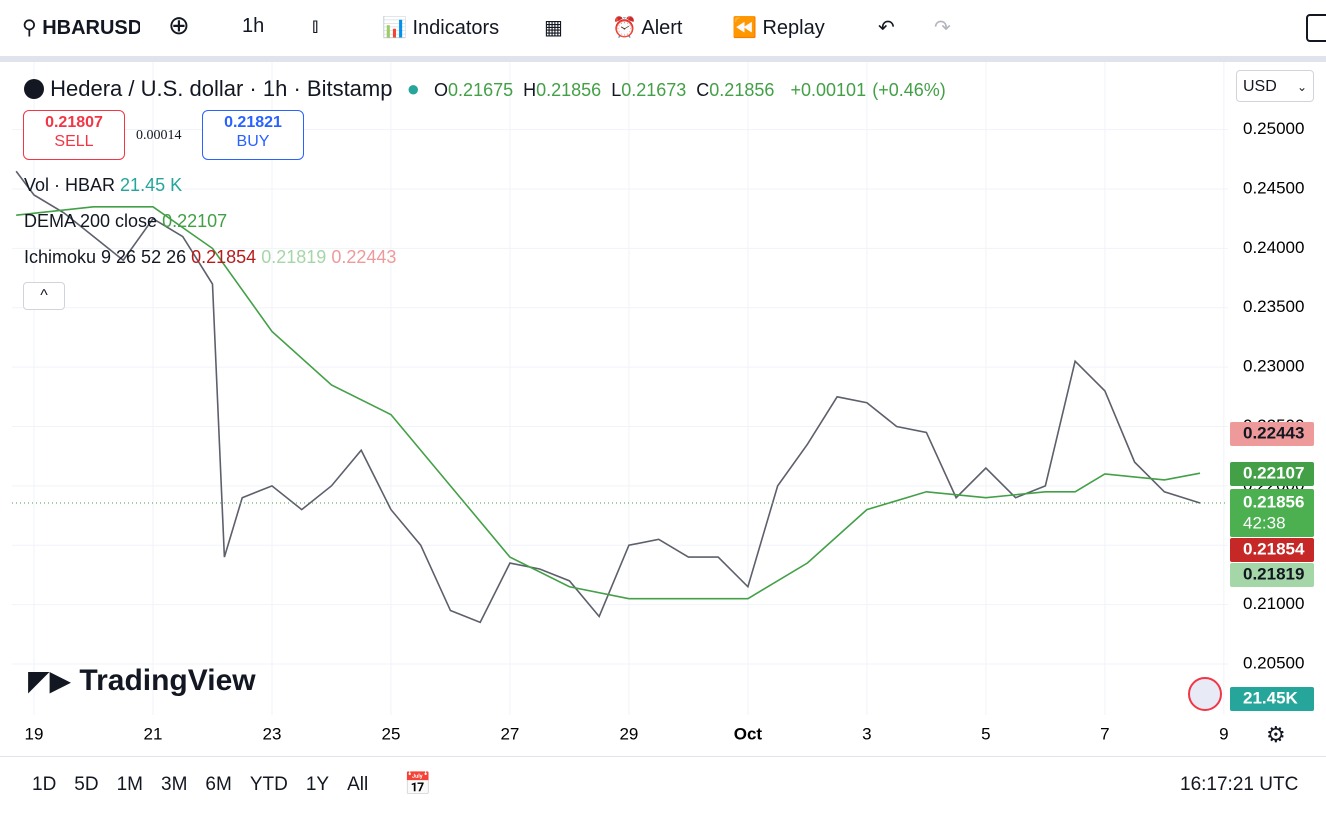 Image resolution: width=1326 pixels, height=817 pixels. Describe the element at coordinates (663, 61) in the screenshot. I see `frame` at that location.